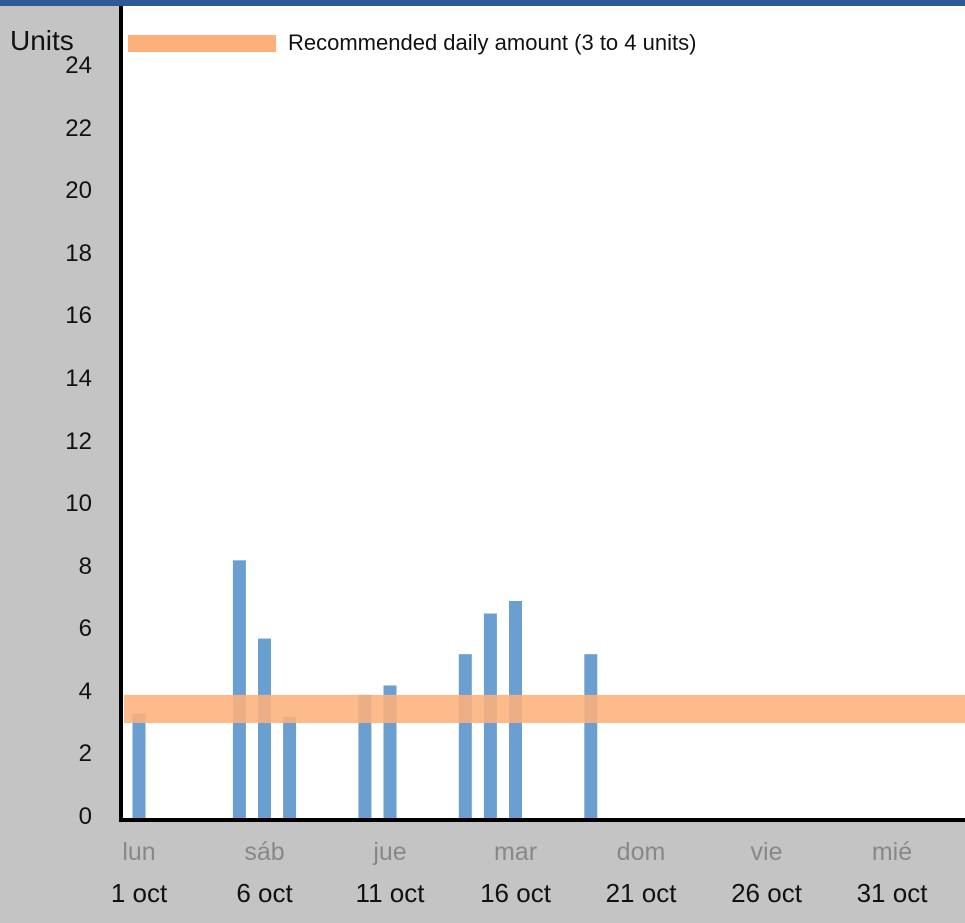 The image size is (965, 923). I want to click on bar-1-oct, so click(139, 766).